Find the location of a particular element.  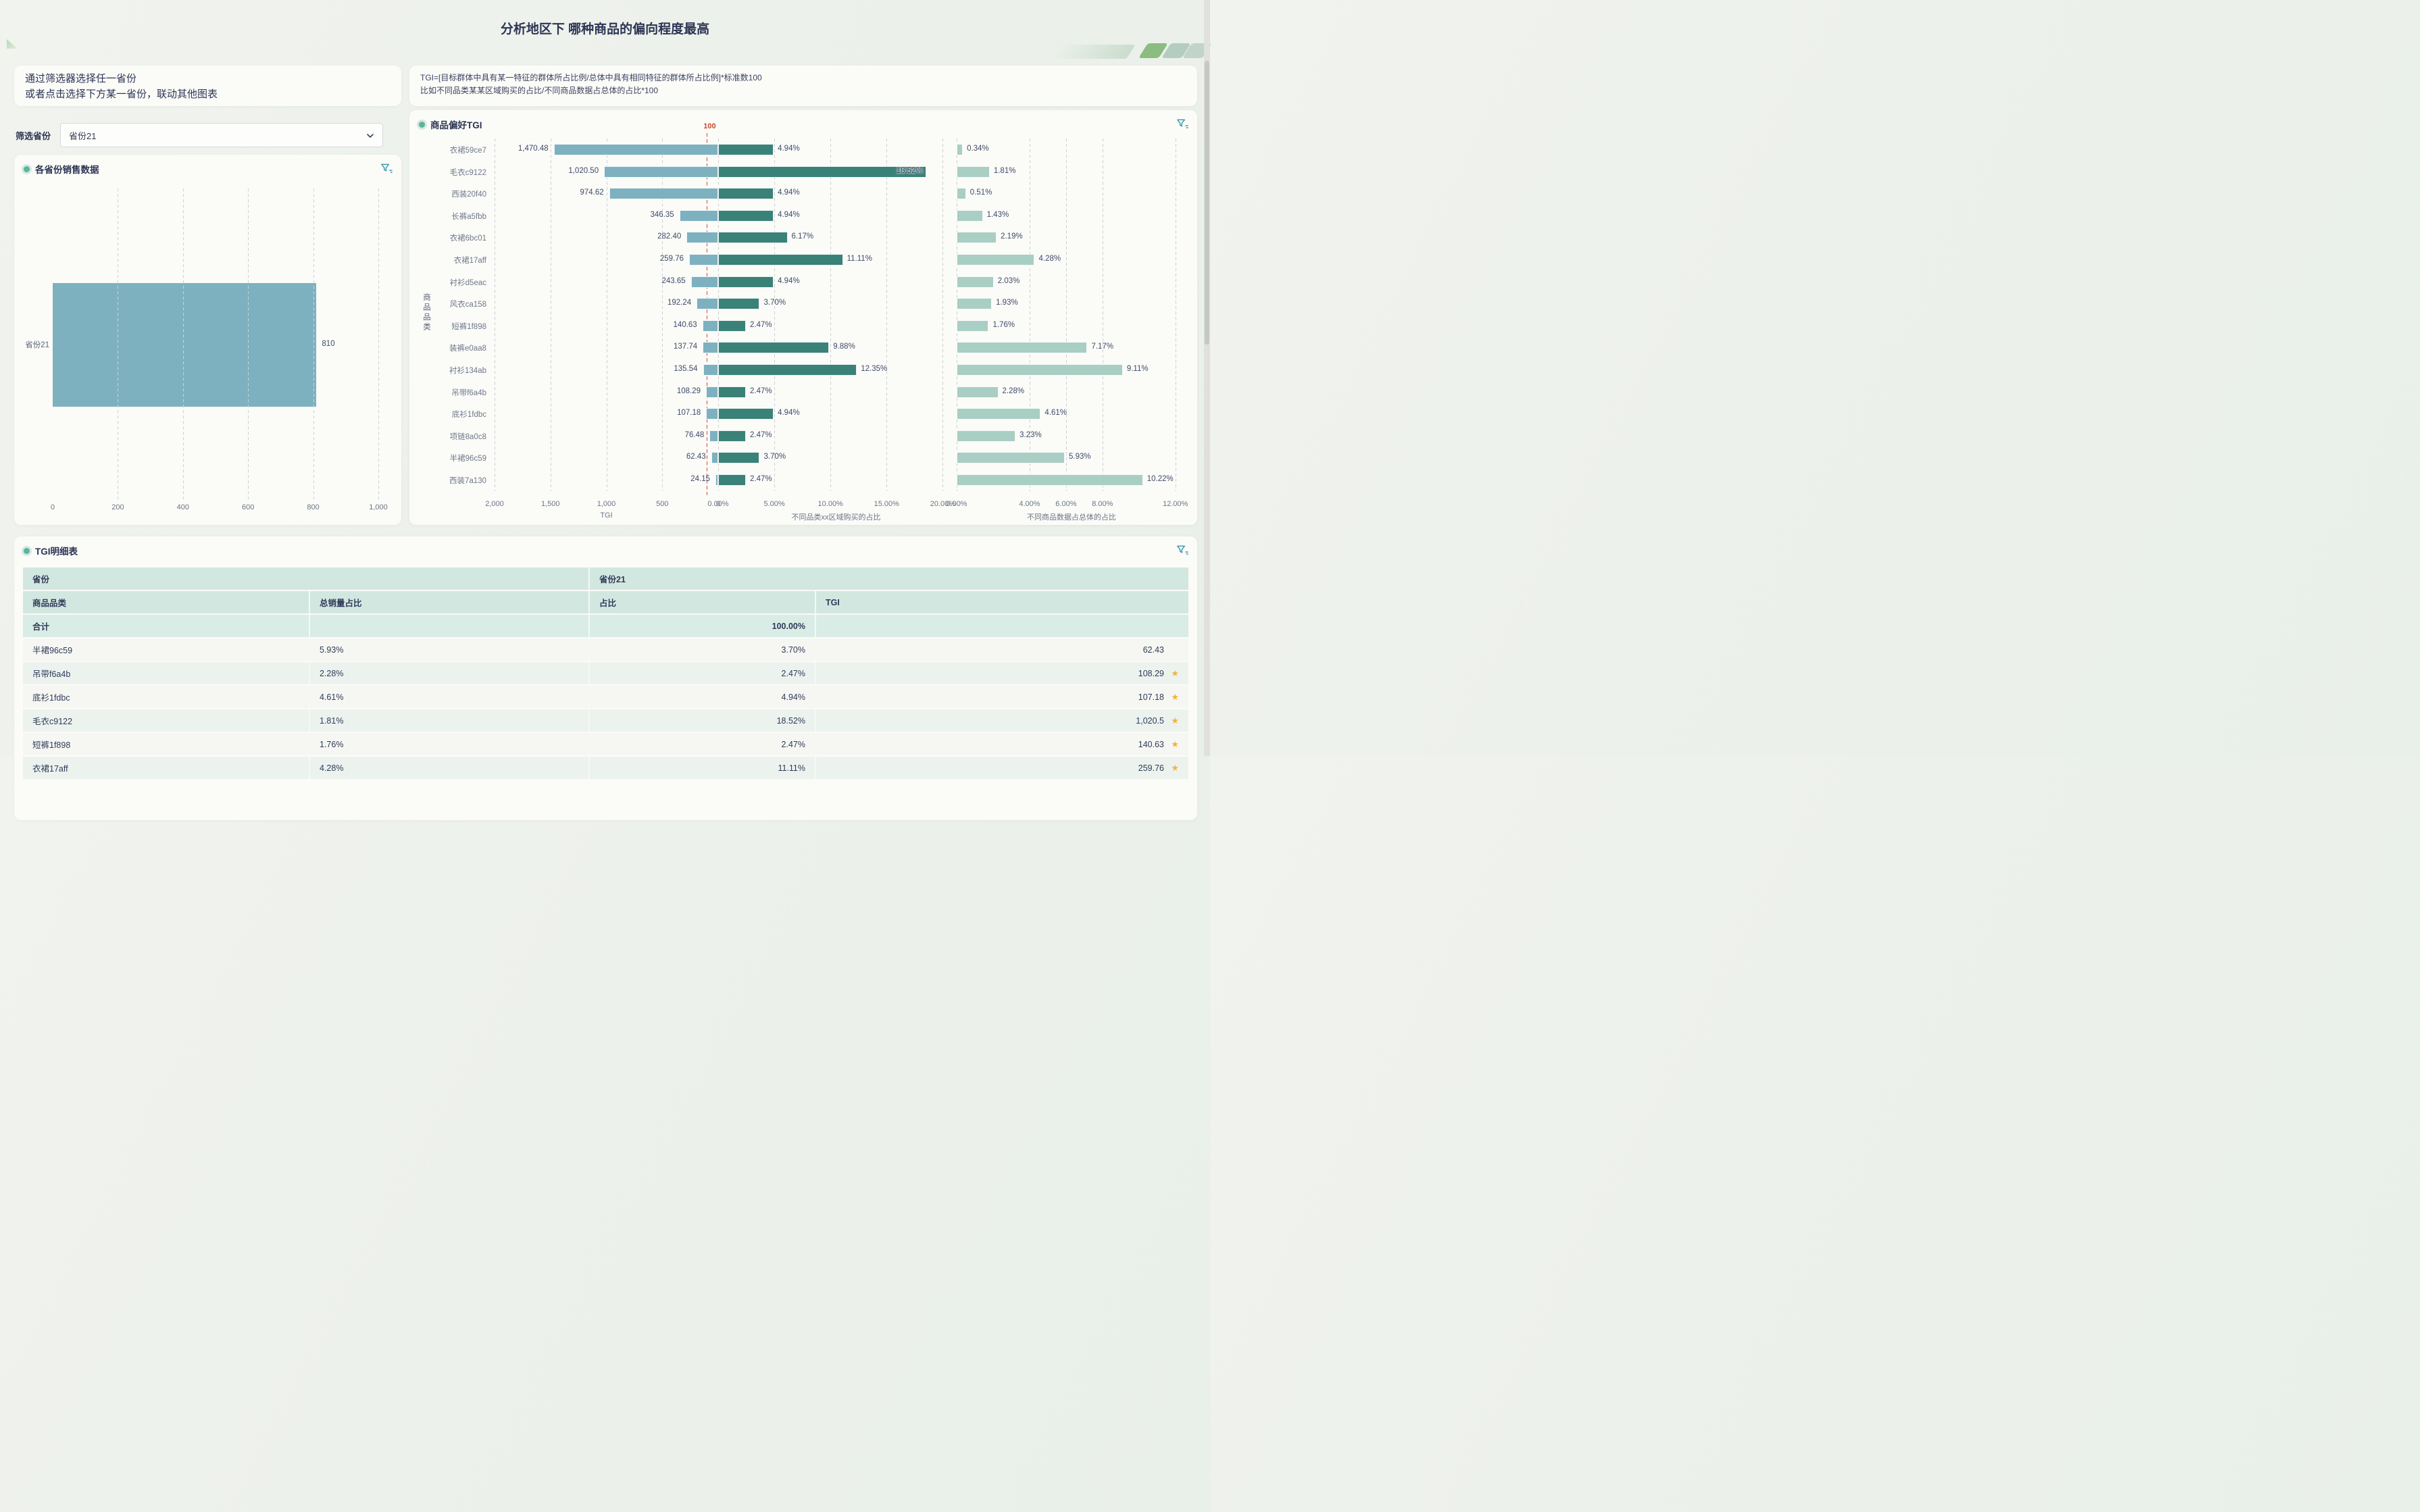

tgi-category-label: 衣裙6bc01 is located at coordinates (467, 239).